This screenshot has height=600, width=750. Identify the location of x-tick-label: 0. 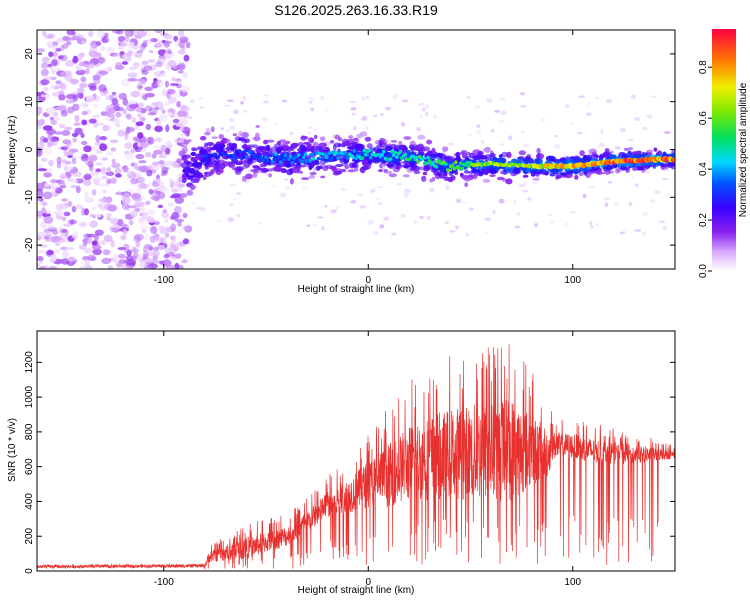
(368, 582).